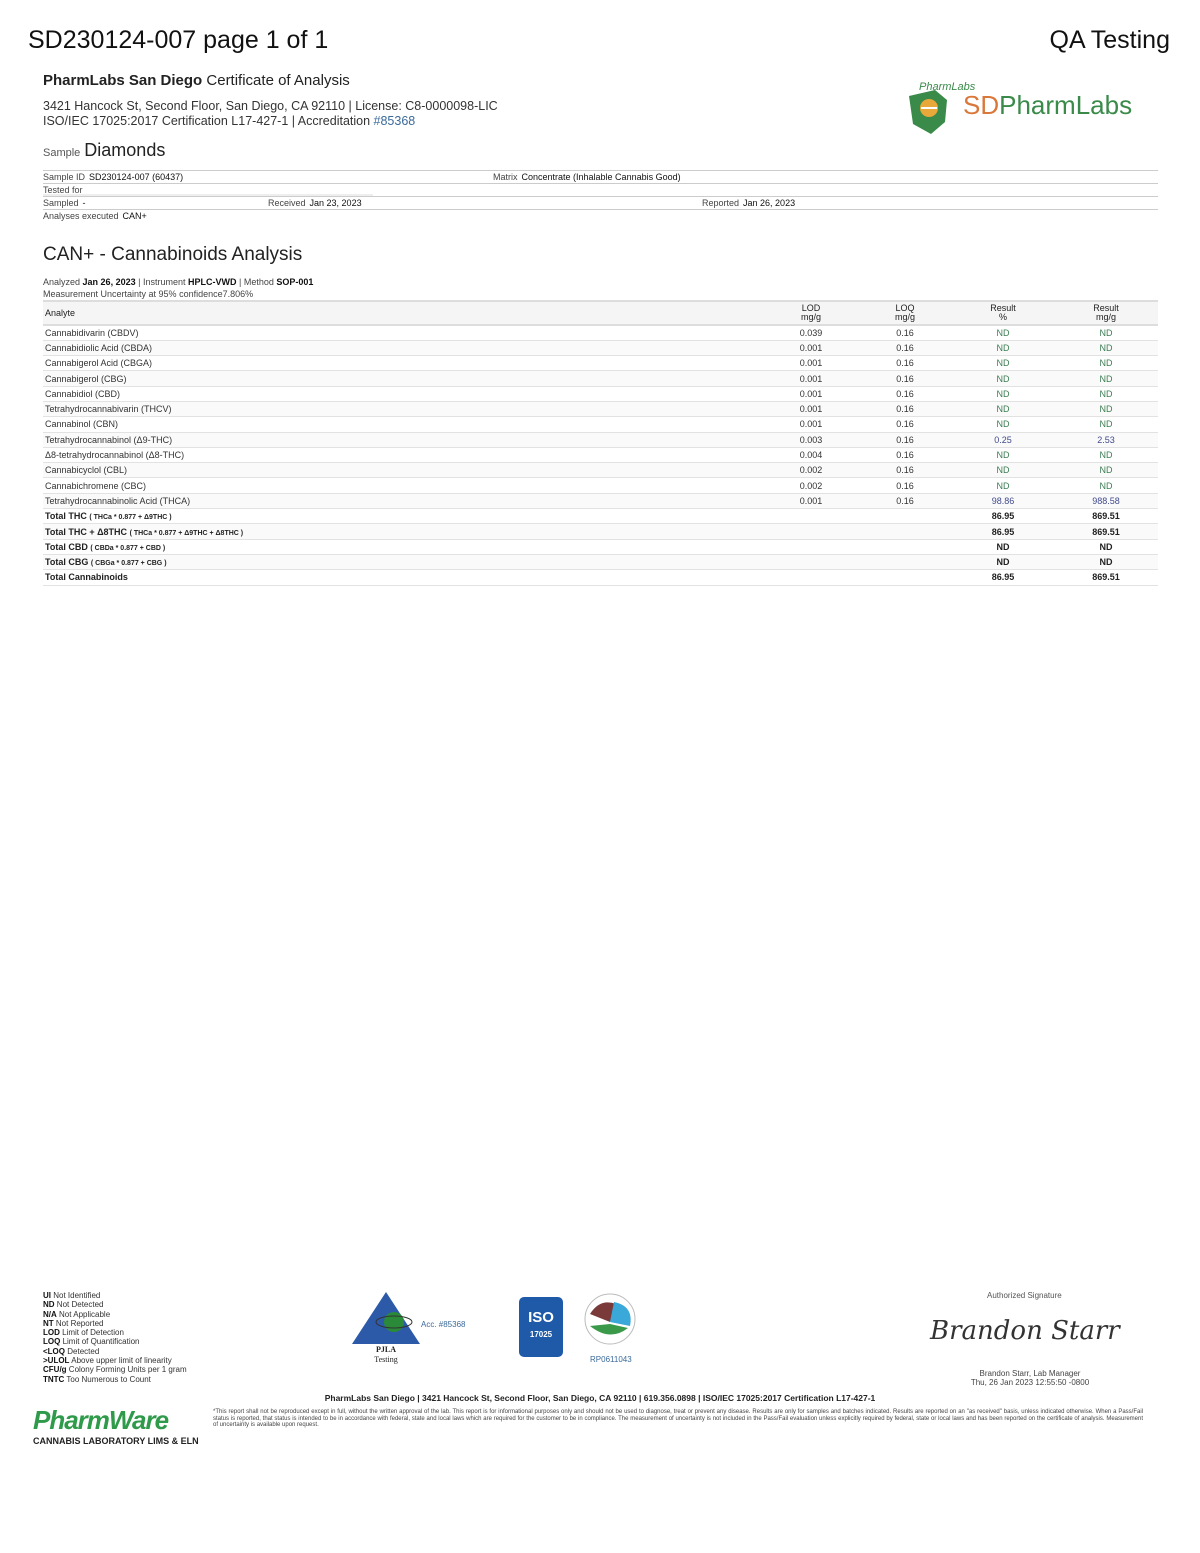 The width and height of the screenshot is (1200, 1553). What do you see at coordinates (127, 1370) in the screenshot?
I see `legend-desc: Colony Forming Units per 1 gram` at bounding box center [127, 1370].